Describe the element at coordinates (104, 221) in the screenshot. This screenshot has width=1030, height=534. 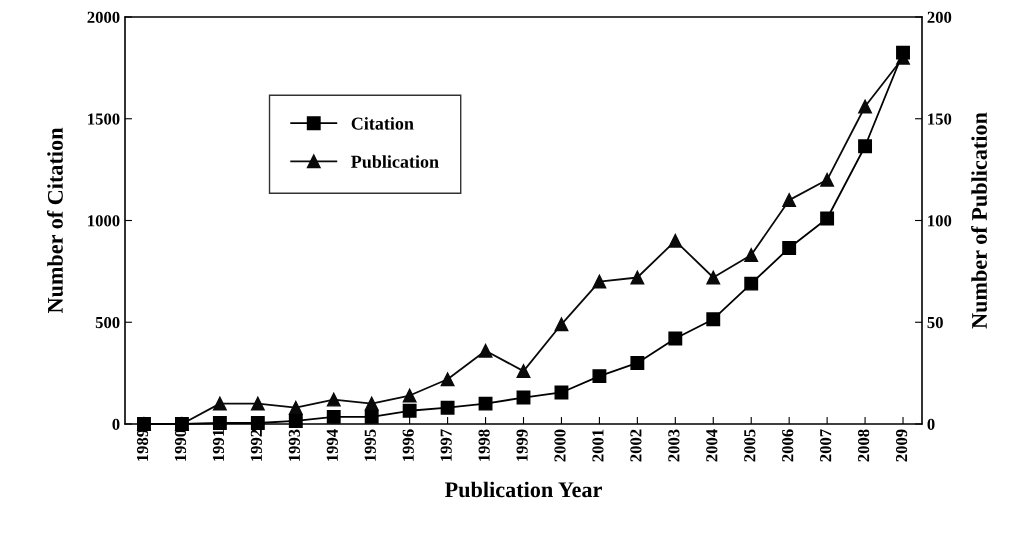
I see `y-tick-label: 1000` at that location.